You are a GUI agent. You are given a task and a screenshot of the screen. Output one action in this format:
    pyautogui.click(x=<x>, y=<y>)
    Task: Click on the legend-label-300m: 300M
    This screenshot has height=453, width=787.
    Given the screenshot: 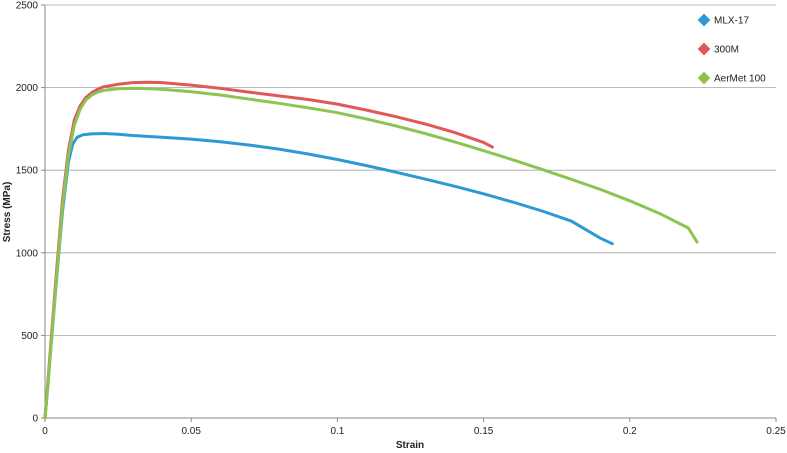 What is the action you would take?
    pyautogui.click(x=726, y=50)
    